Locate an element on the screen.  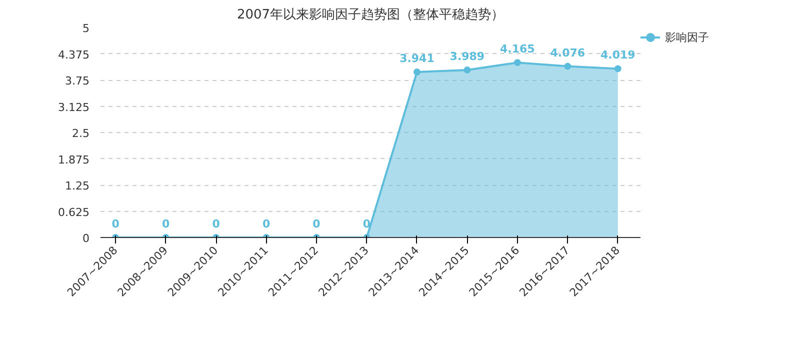
y-tick-label: 3.75 is located at coordinates (77, 81).